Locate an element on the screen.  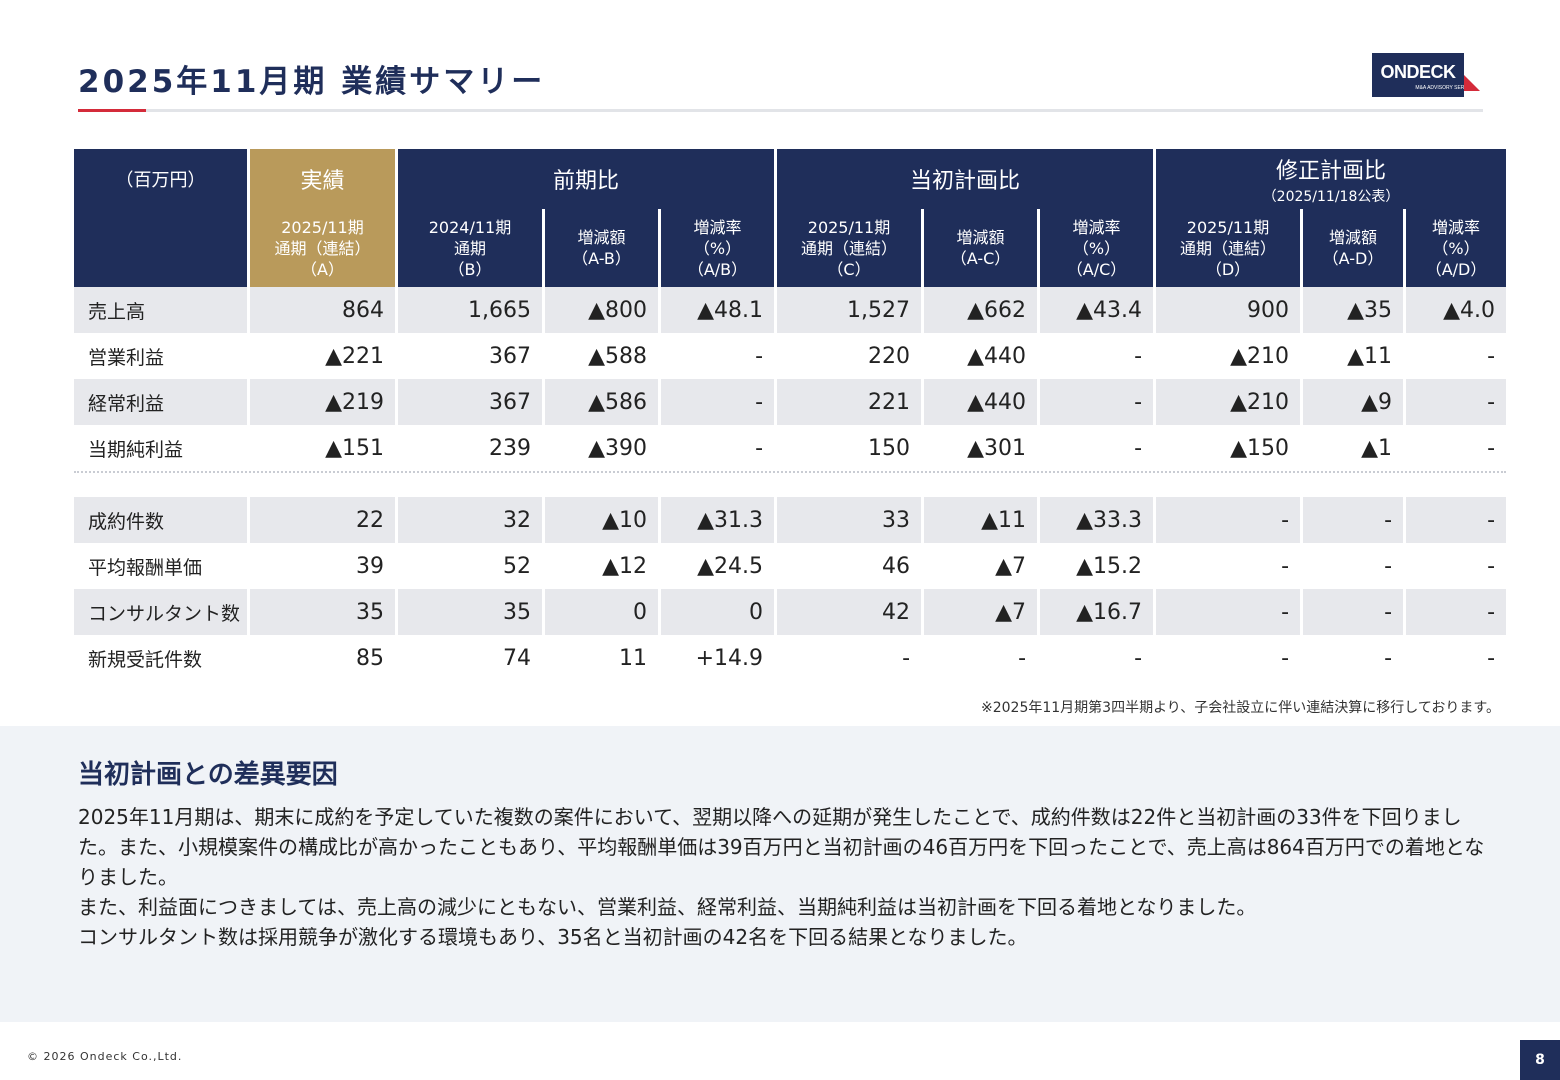
column-header: 増減額 （A-B） is located at coordinates (601, 248).